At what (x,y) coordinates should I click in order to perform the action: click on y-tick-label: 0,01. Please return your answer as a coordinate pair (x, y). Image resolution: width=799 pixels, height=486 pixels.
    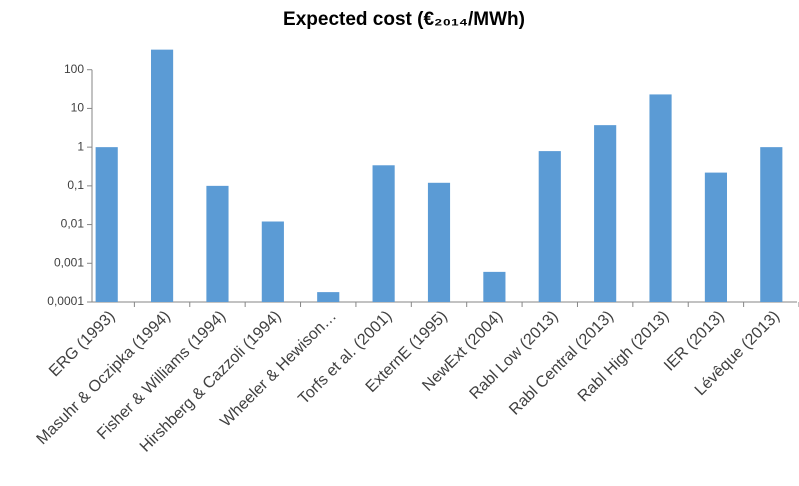
    Looking at the image, I should click on (73, 224).